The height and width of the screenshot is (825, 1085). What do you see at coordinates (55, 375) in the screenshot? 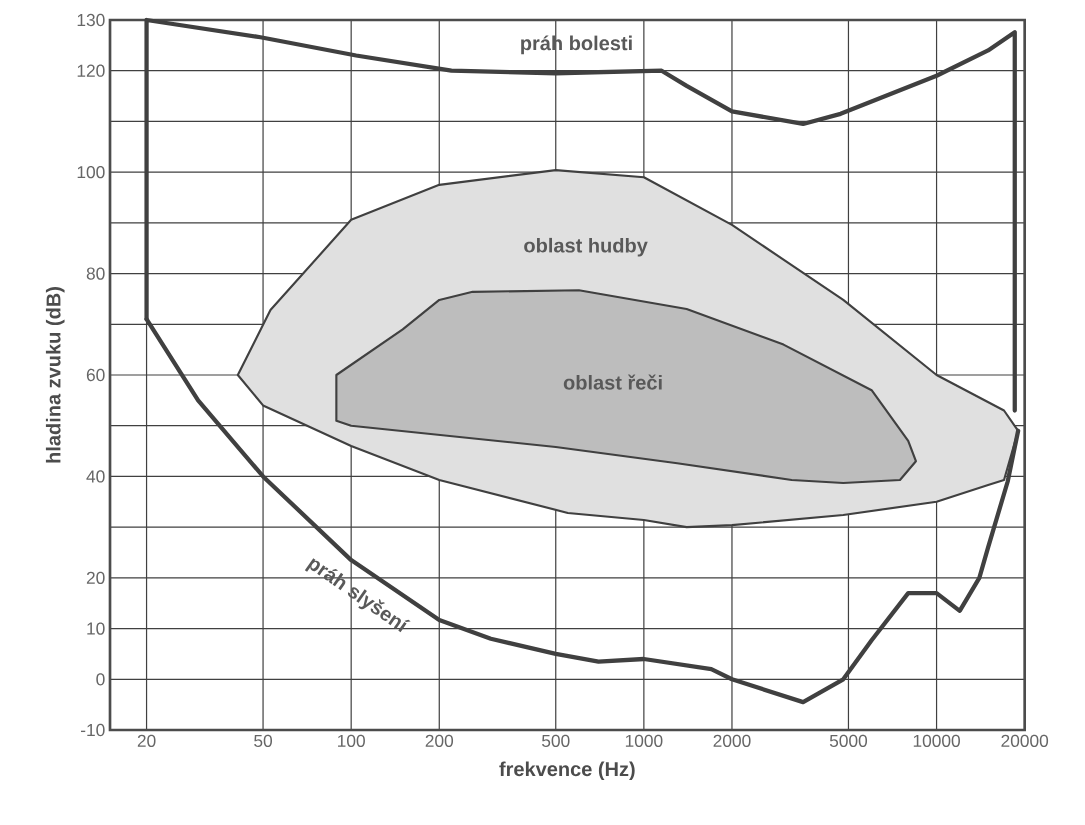
I see `y-axis-title: hladina zvuku (dB)` at bounding box center [55, 375].